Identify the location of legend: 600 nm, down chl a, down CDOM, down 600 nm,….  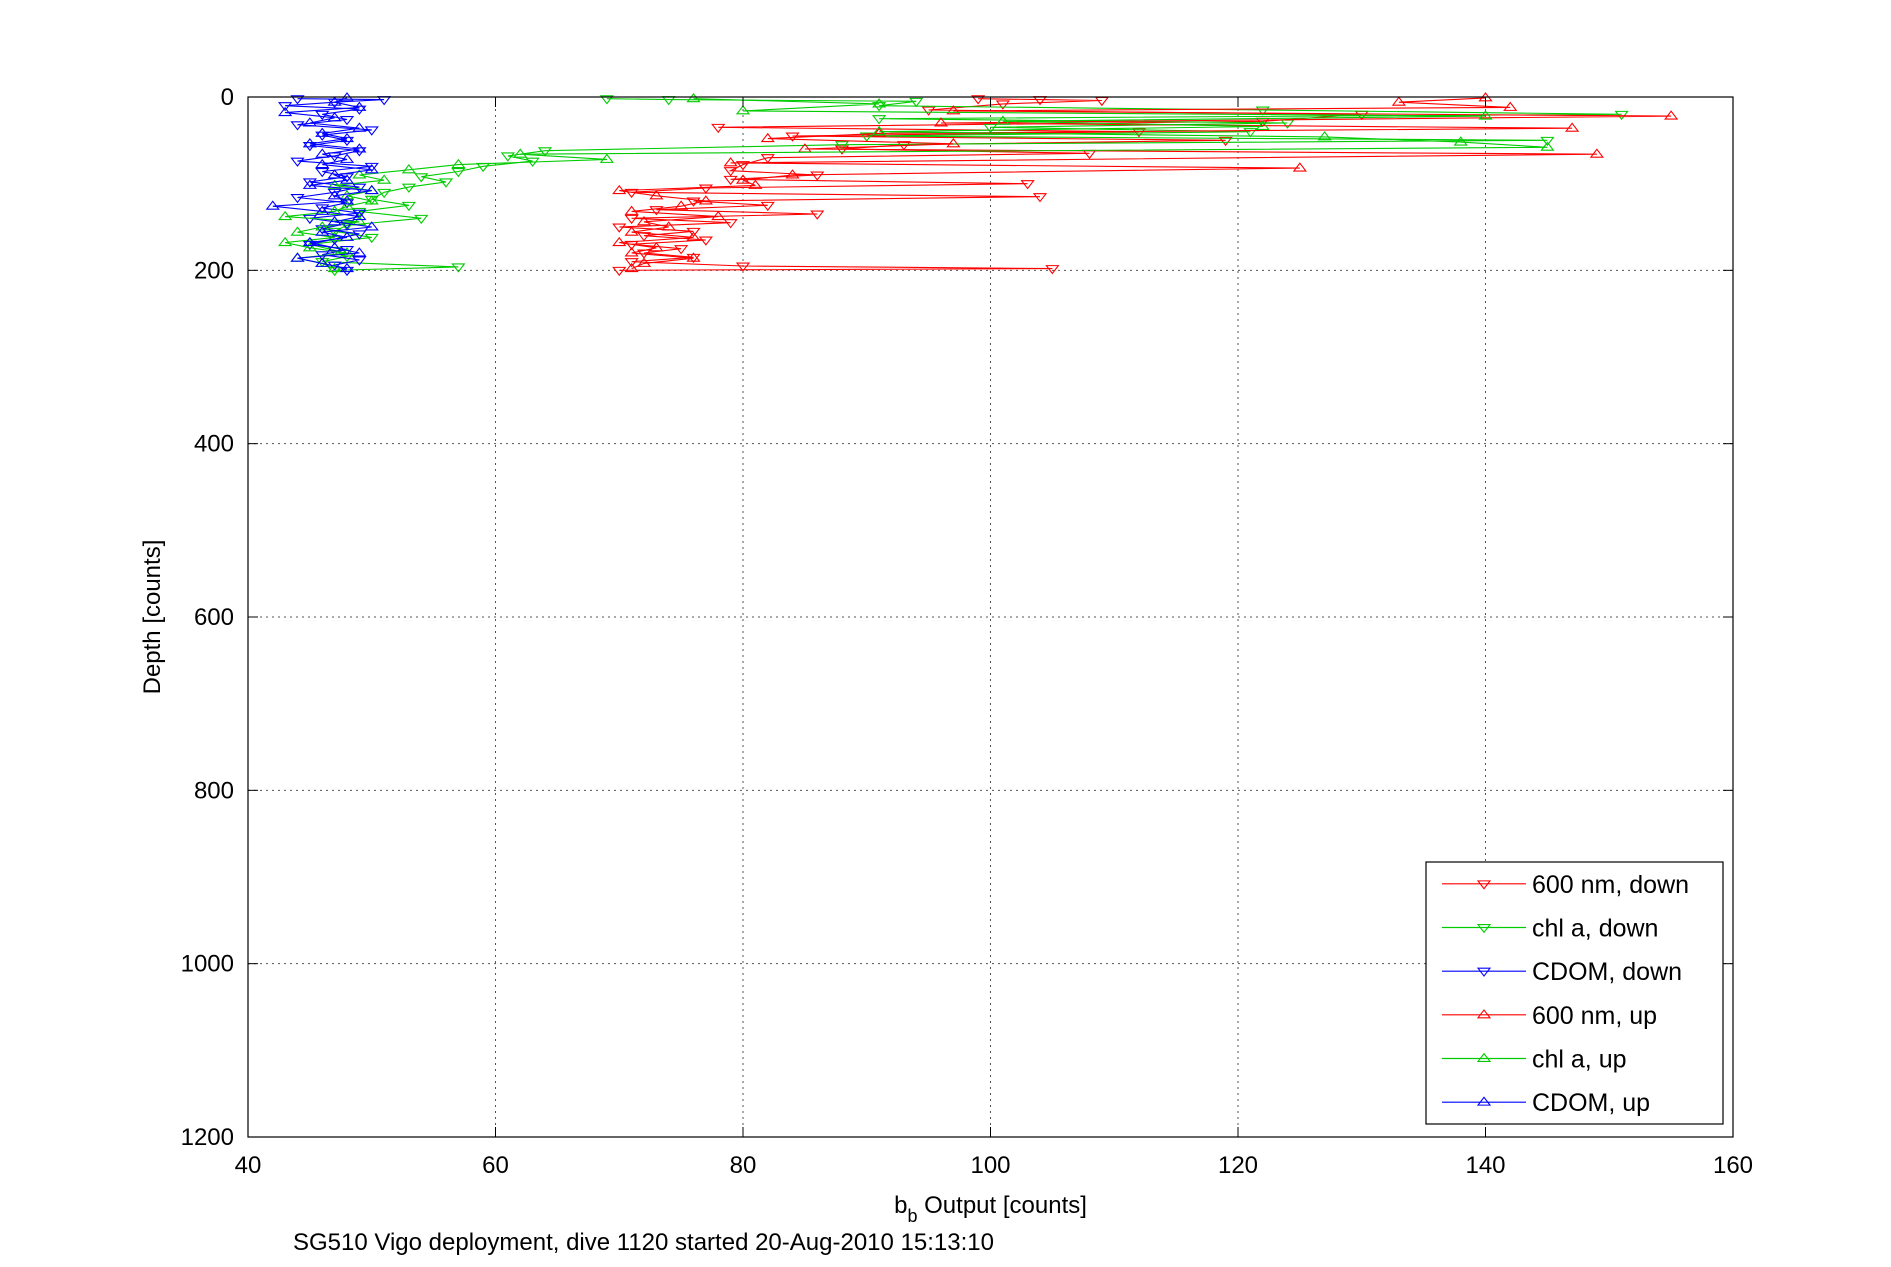
(1574, 993).